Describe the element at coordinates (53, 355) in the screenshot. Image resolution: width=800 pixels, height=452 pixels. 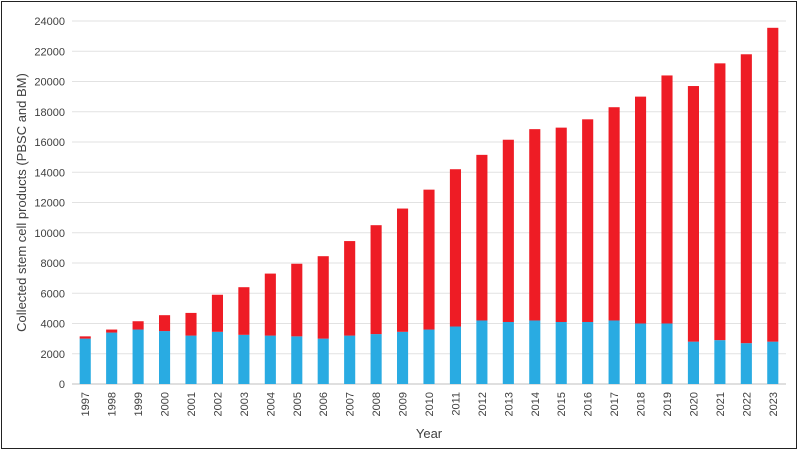
I see `y-tick-label: 2000` at that location.